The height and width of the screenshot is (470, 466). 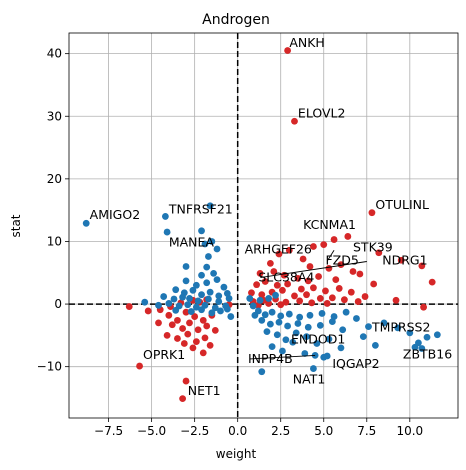 I want to click on x-tick-label: 0.0, so click(x=237, y=431).